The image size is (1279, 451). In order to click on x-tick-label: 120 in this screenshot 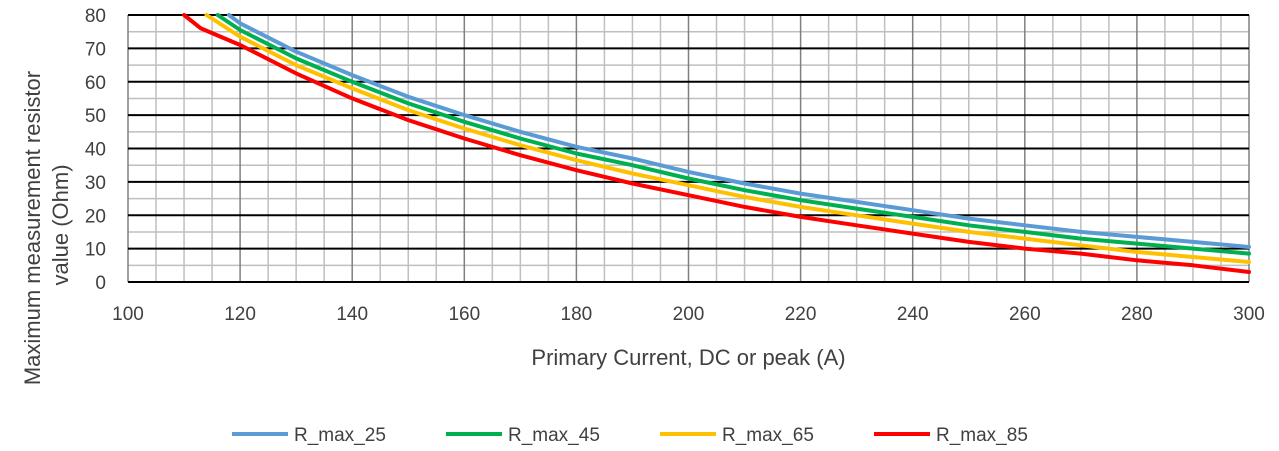, I will do `click(240, 314)`.